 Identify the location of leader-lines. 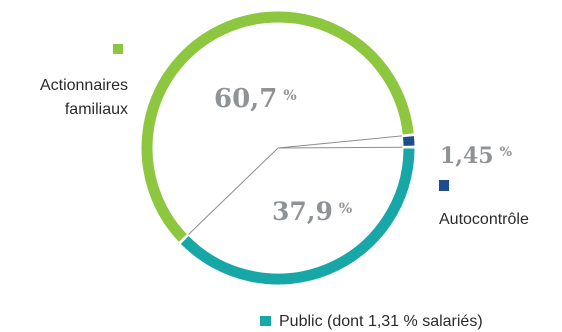
(295, 185).